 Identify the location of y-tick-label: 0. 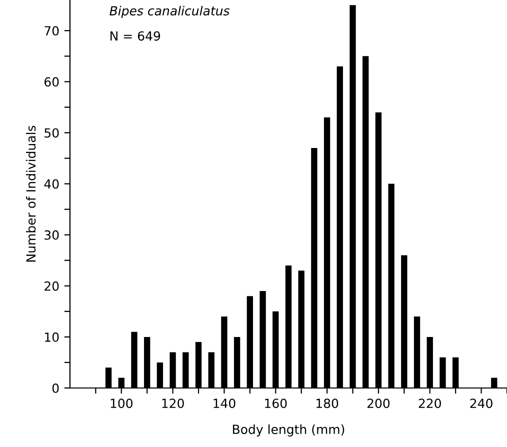
(55, 388).